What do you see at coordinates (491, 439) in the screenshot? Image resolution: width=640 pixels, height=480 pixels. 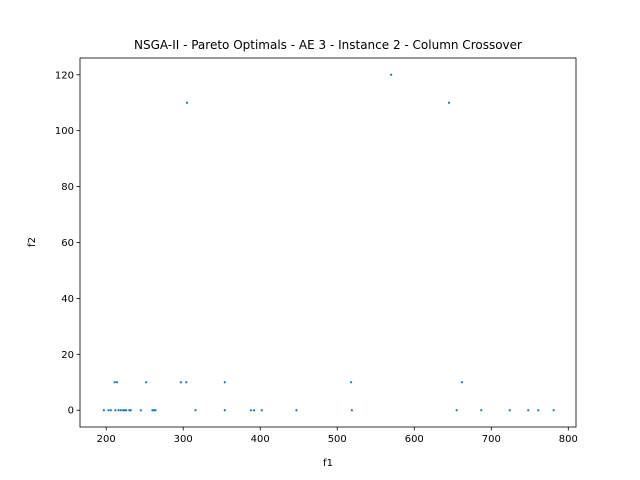 I see `x-tick-label-700: 700` at bounding box center [491, 439].